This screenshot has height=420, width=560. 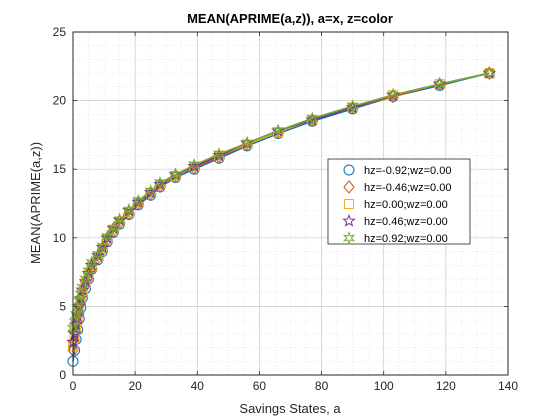 I want to click on legend-label-3: hz=0.00;wz=0.00, so click(x=406, y=205).